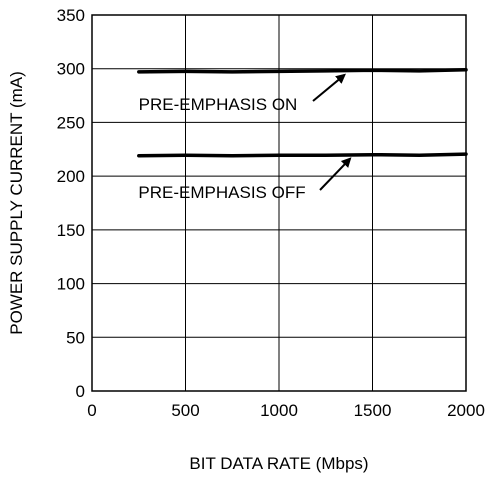  What do you see at coordinates (71, 122) in the screenshot?
I see `y-tick-label: 250` at bounding box center [71, 122].